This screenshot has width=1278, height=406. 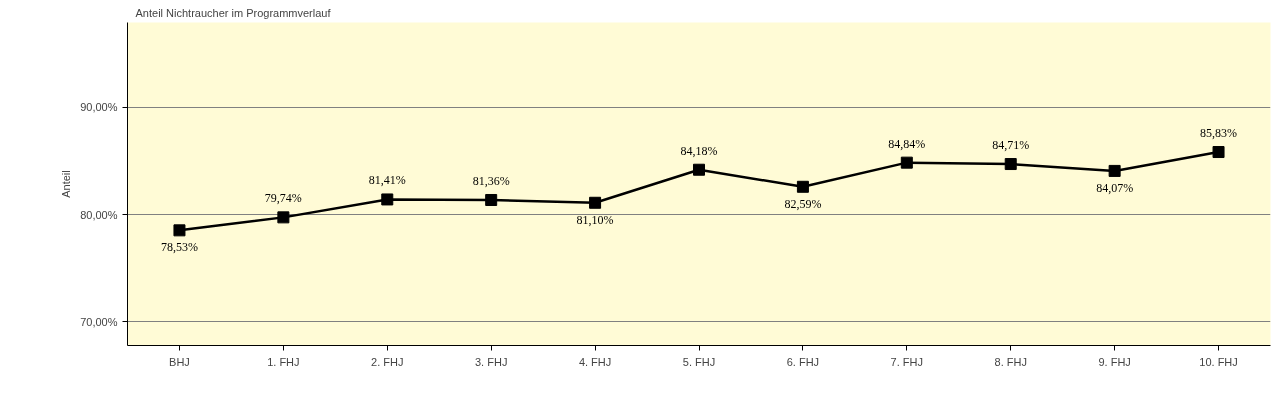 What do you see at coordinates (179, 361) in the screenshot?
I see `x-tick-label: BHJ` at bounding box center [179, 361].